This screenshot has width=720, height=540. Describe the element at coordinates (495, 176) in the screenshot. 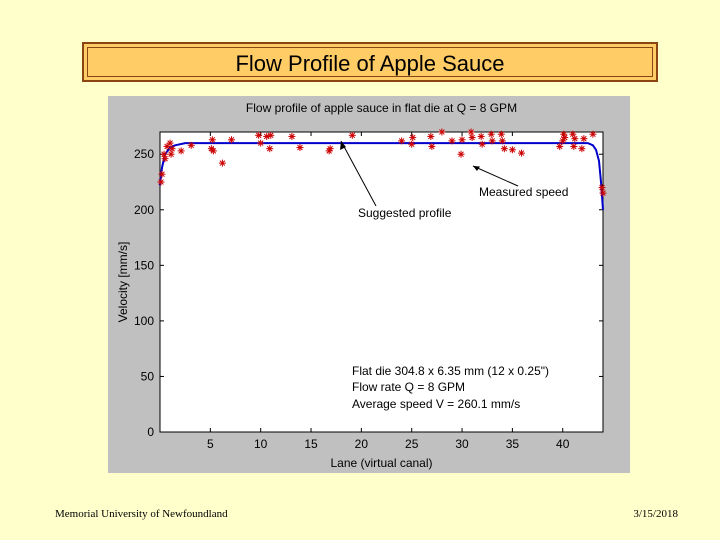

I see `measured-speed-arrow` at that location.